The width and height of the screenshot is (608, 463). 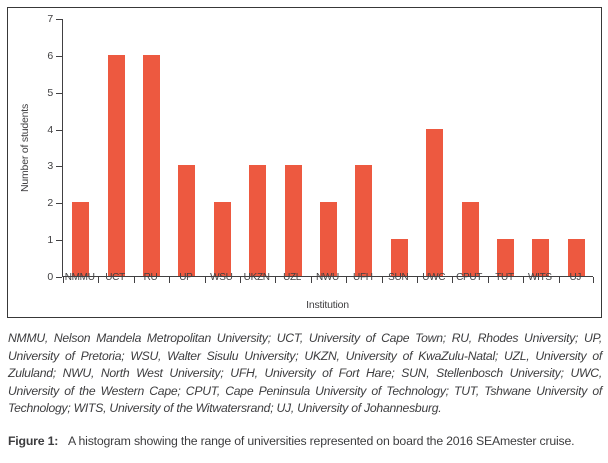 What do you see at coordinates (399, 257) in the screenshot?
I see `bar-sun` at bounding box center [399, 257].